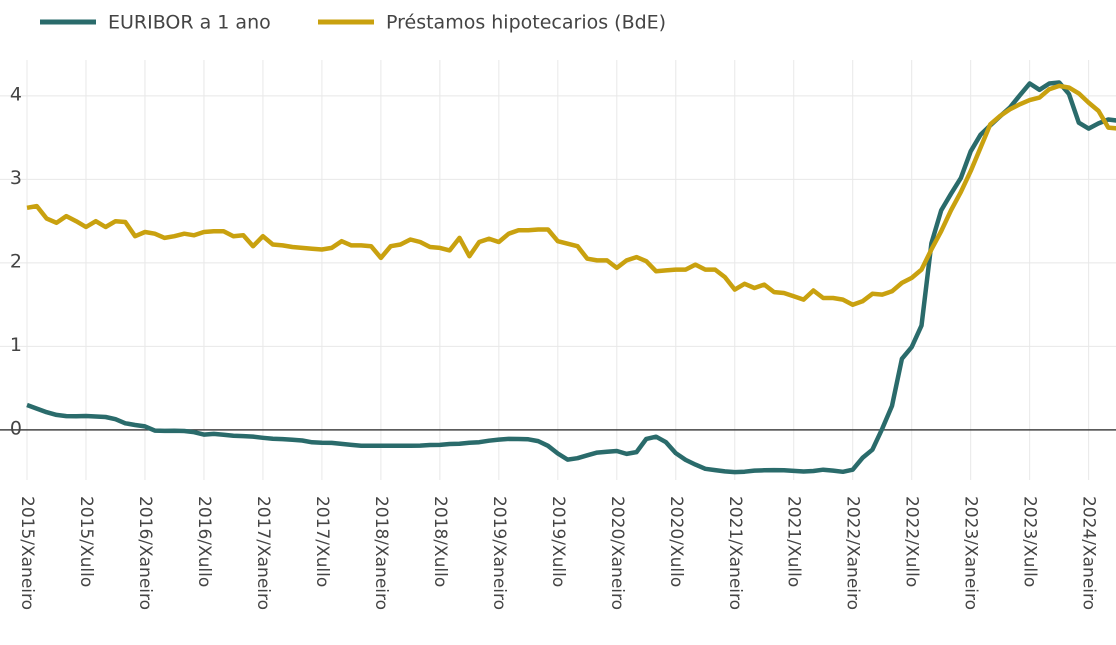 This screenshot has height=645, width=1116. I want to click on x-tick-label: 2020/Xaneiro, so click(617, 553).